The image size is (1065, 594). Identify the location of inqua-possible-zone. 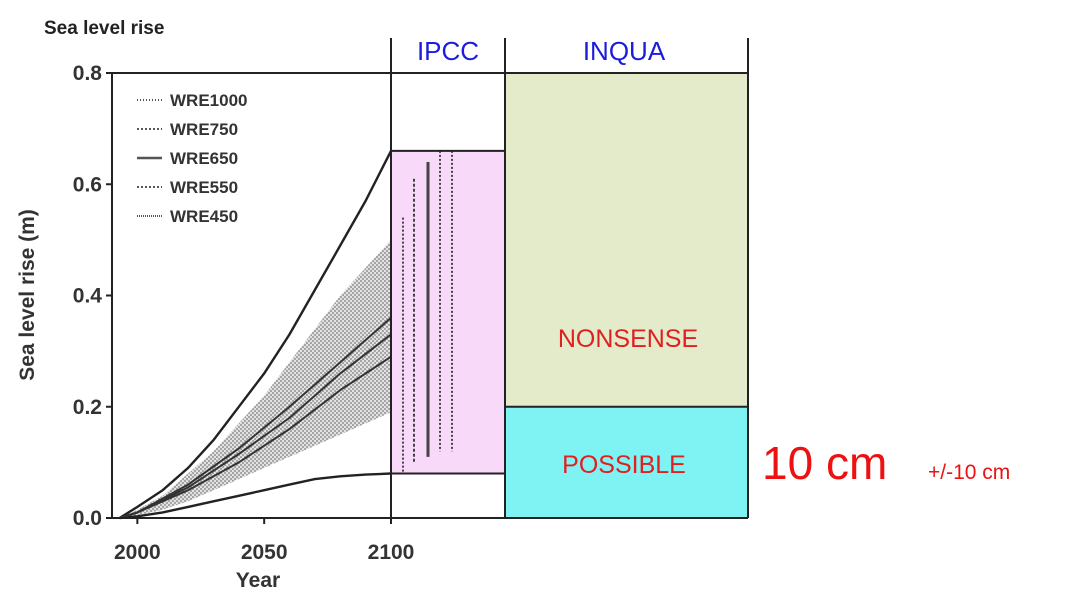
(626, 462).